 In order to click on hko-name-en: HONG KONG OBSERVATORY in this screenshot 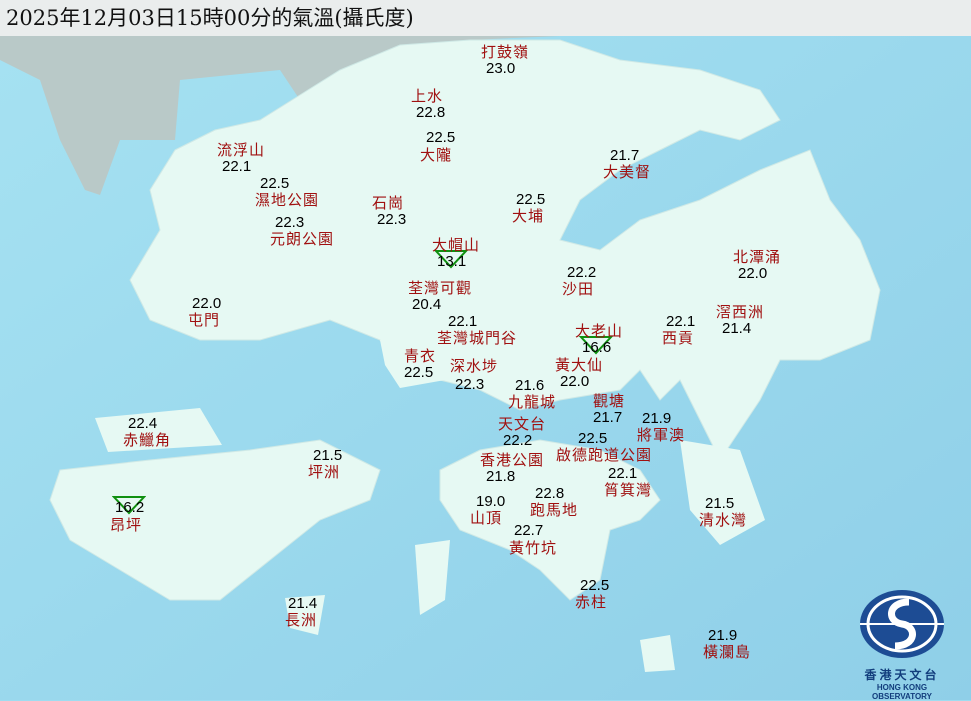, I will do `click(901, 692)`.